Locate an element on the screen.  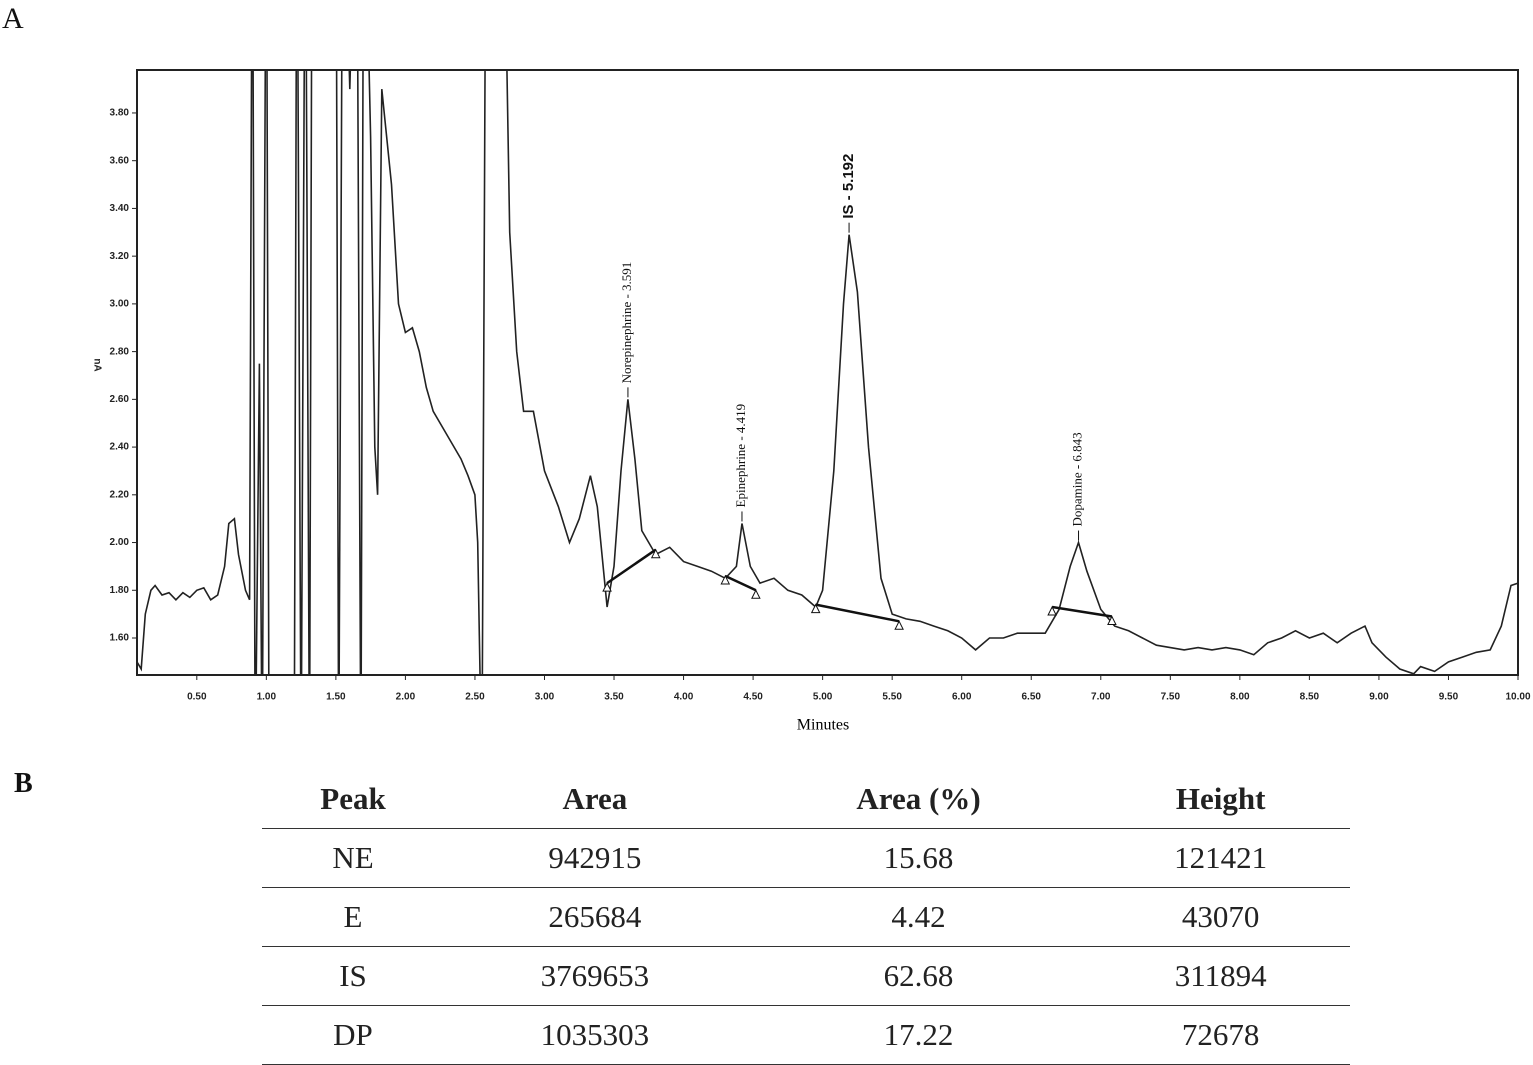
y-tick-label: 2.60 is located at coordinates (120, 399).